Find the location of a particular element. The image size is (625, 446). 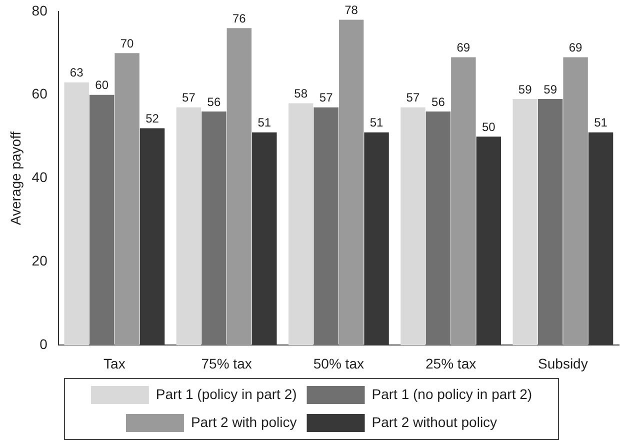

legend-label: Part 2 without policy is located at coordinates (435, 422).